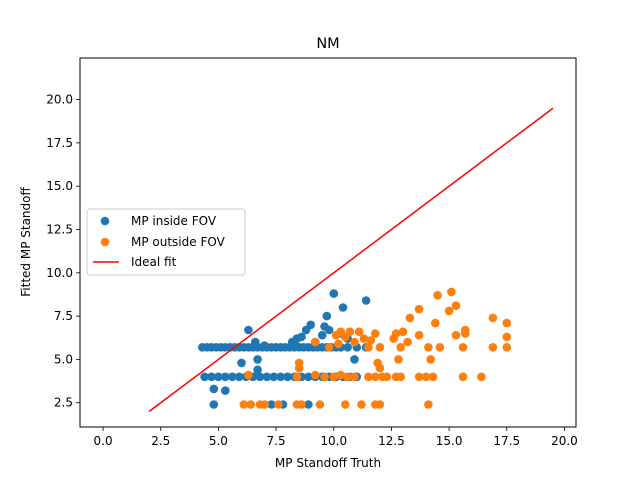 The width and height of the screenshot is (640, 480). What do you see at coordinates (333, 441) in the screenshot?
I see `x-tick-label: 10.0` at bounding box center [333, 441].